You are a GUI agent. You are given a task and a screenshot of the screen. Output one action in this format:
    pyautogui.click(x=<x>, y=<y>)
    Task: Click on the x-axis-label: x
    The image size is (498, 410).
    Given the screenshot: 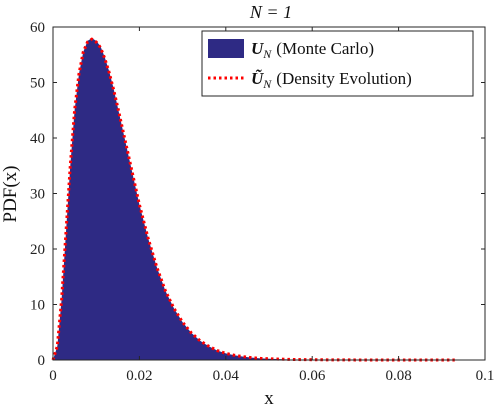 What is the action you would take?
    pyautogui.click(x=269, y=398)
    